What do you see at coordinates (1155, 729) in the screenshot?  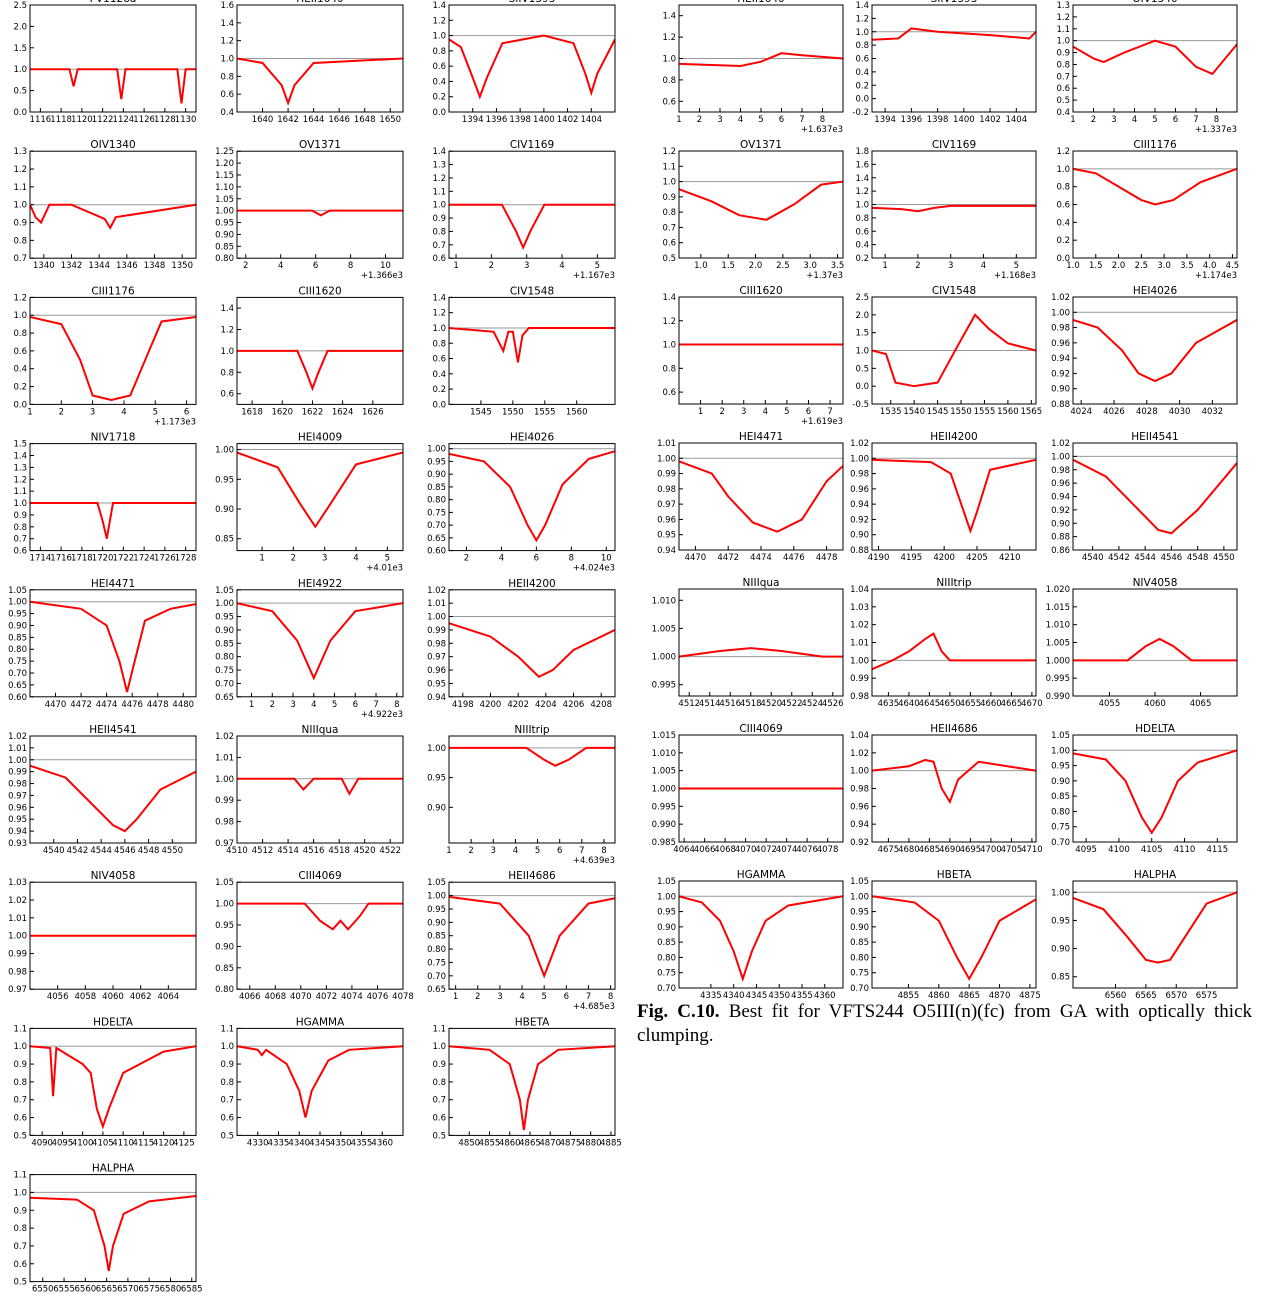 I see `panel-title: HDELTA` at bounding box center [1155, 729].